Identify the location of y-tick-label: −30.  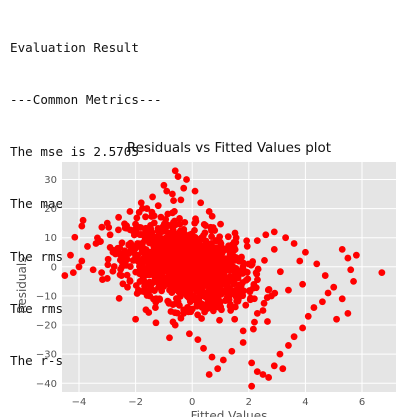
(46, 355).